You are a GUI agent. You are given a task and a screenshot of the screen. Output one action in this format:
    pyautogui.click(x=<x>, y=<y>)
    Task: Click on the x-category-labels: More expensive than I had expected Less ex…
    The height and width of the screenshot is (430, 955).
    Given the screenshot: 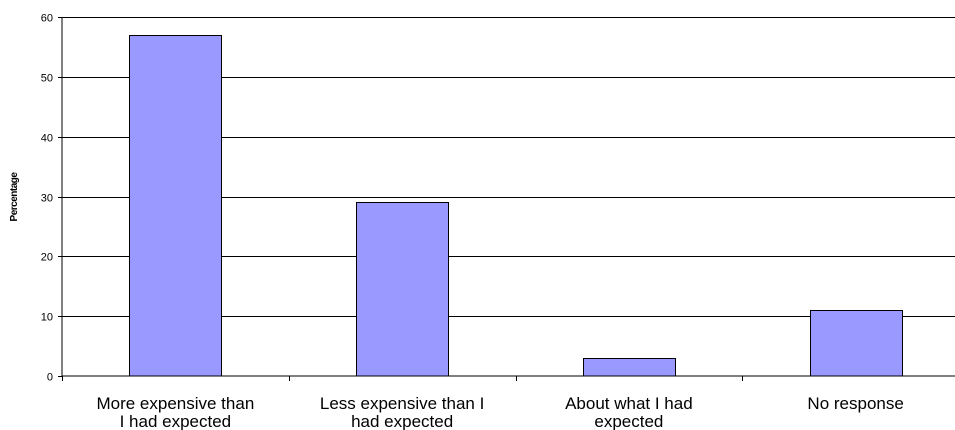 What is the action you would take?
    pyautogui.click(x=499, y=412)
    